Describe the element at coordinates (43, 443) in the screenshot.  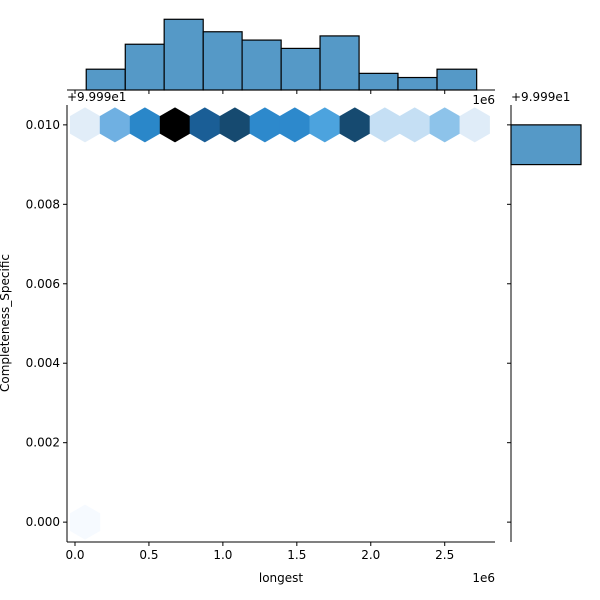
I see `y-tick-label: 0.002` at that location.